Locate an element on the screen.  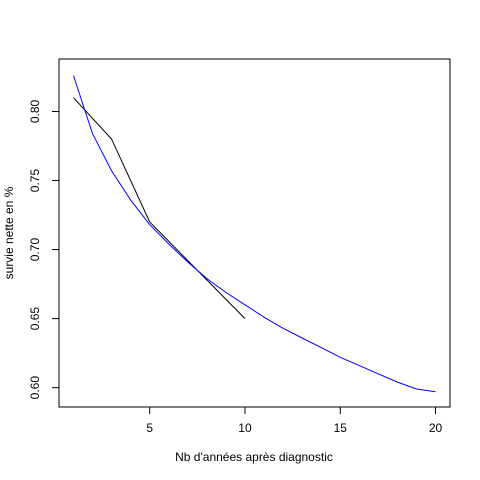
x-axis: 5 10 15 20 is located at coordinates (294, 420).